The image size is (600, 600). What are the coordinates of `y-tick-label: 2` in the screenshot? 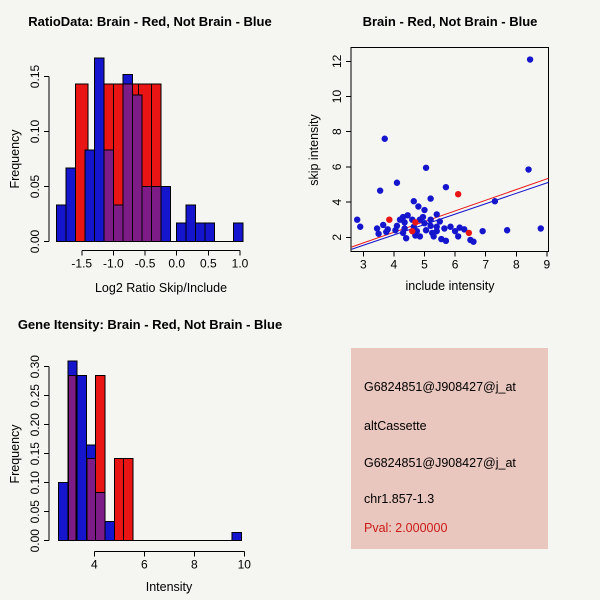 It's located at (337, 237).